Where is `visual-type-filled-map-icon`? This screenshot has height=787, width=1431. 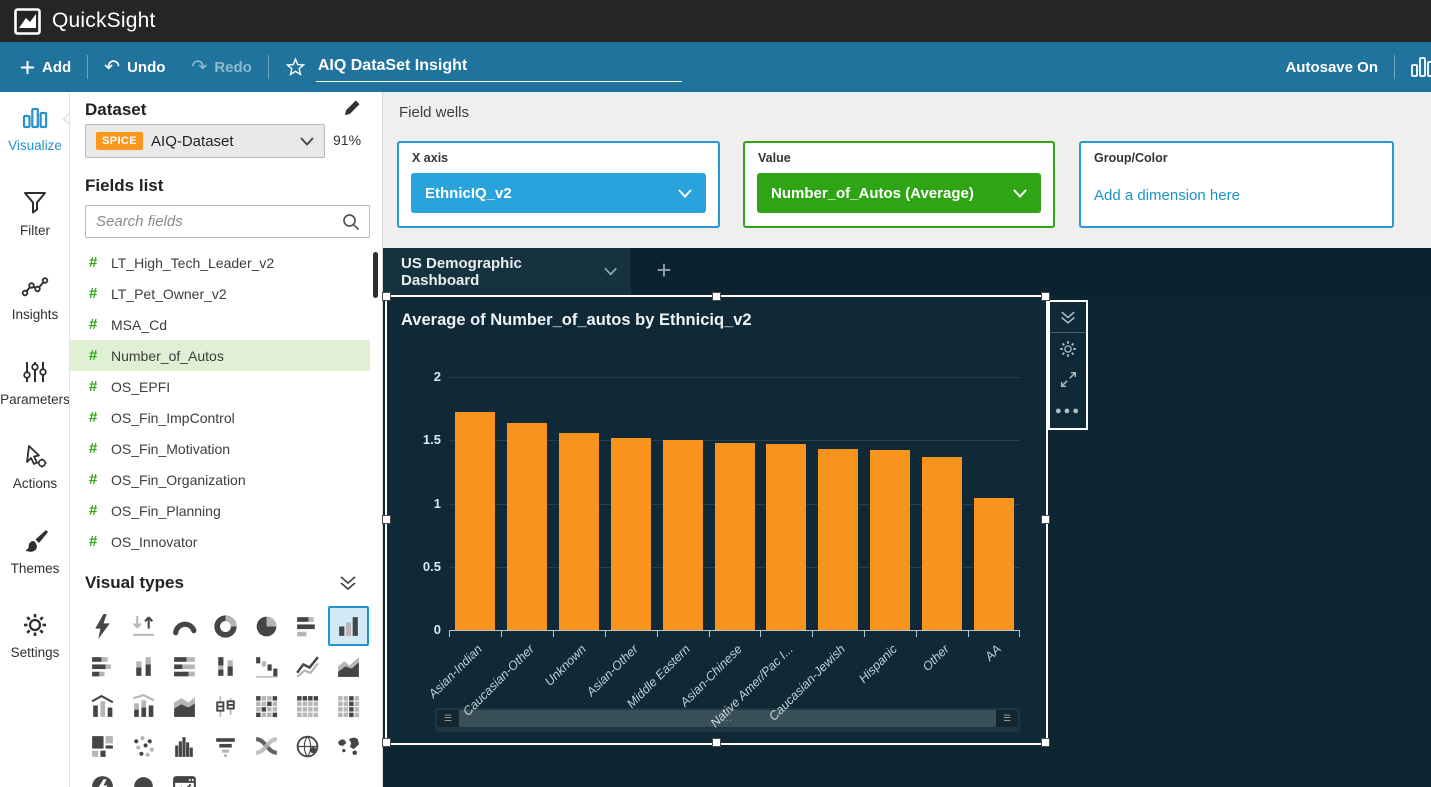 visual-type-filled-map-icon is located at coordinates (348, 746).